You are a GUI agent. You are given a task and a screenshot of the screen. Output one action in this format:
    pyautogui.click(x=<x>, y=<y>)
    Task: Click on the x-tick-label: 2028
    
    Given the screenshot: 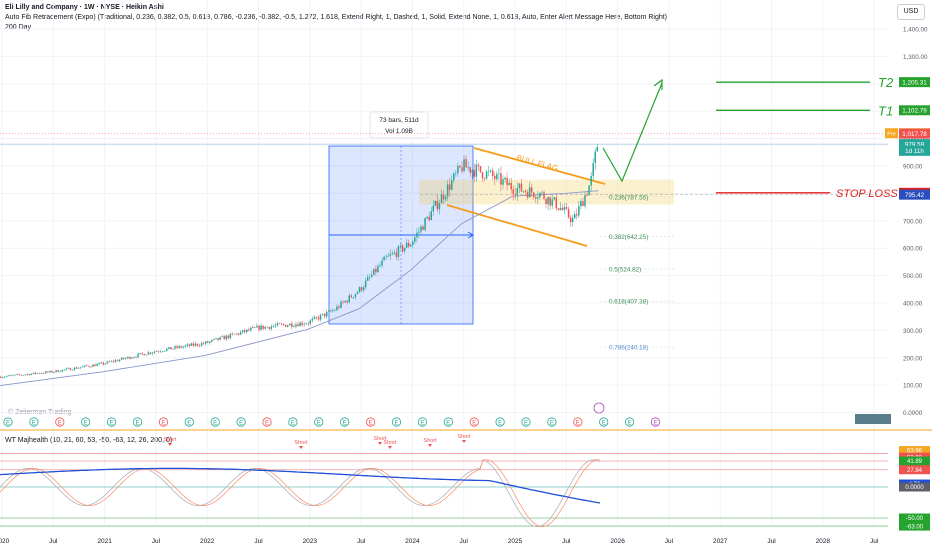 What is the action you would take?
    pyautogui.click(x=823, y=541)
    